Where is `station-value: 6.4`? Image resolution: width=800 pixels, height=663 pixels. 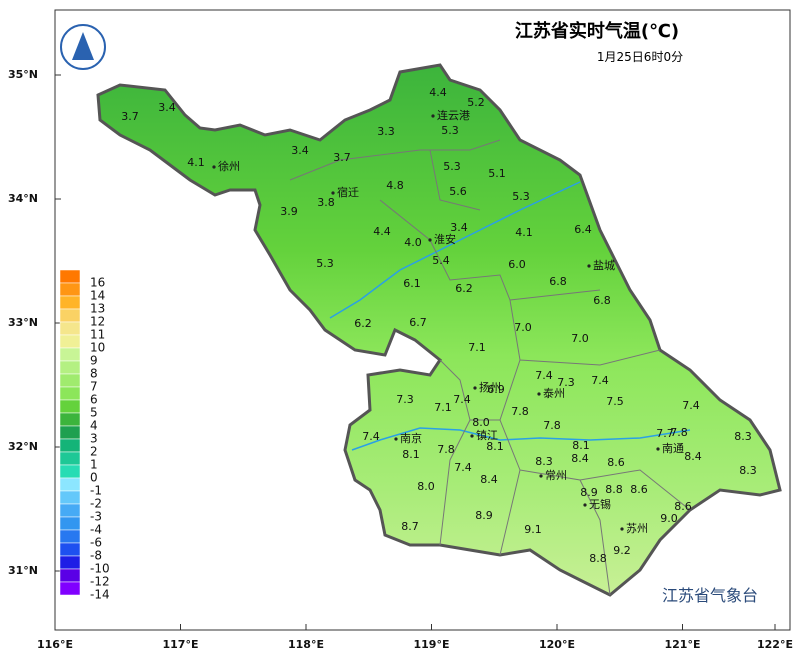 station-value: 6.4 is located at coordinates (583, 229).